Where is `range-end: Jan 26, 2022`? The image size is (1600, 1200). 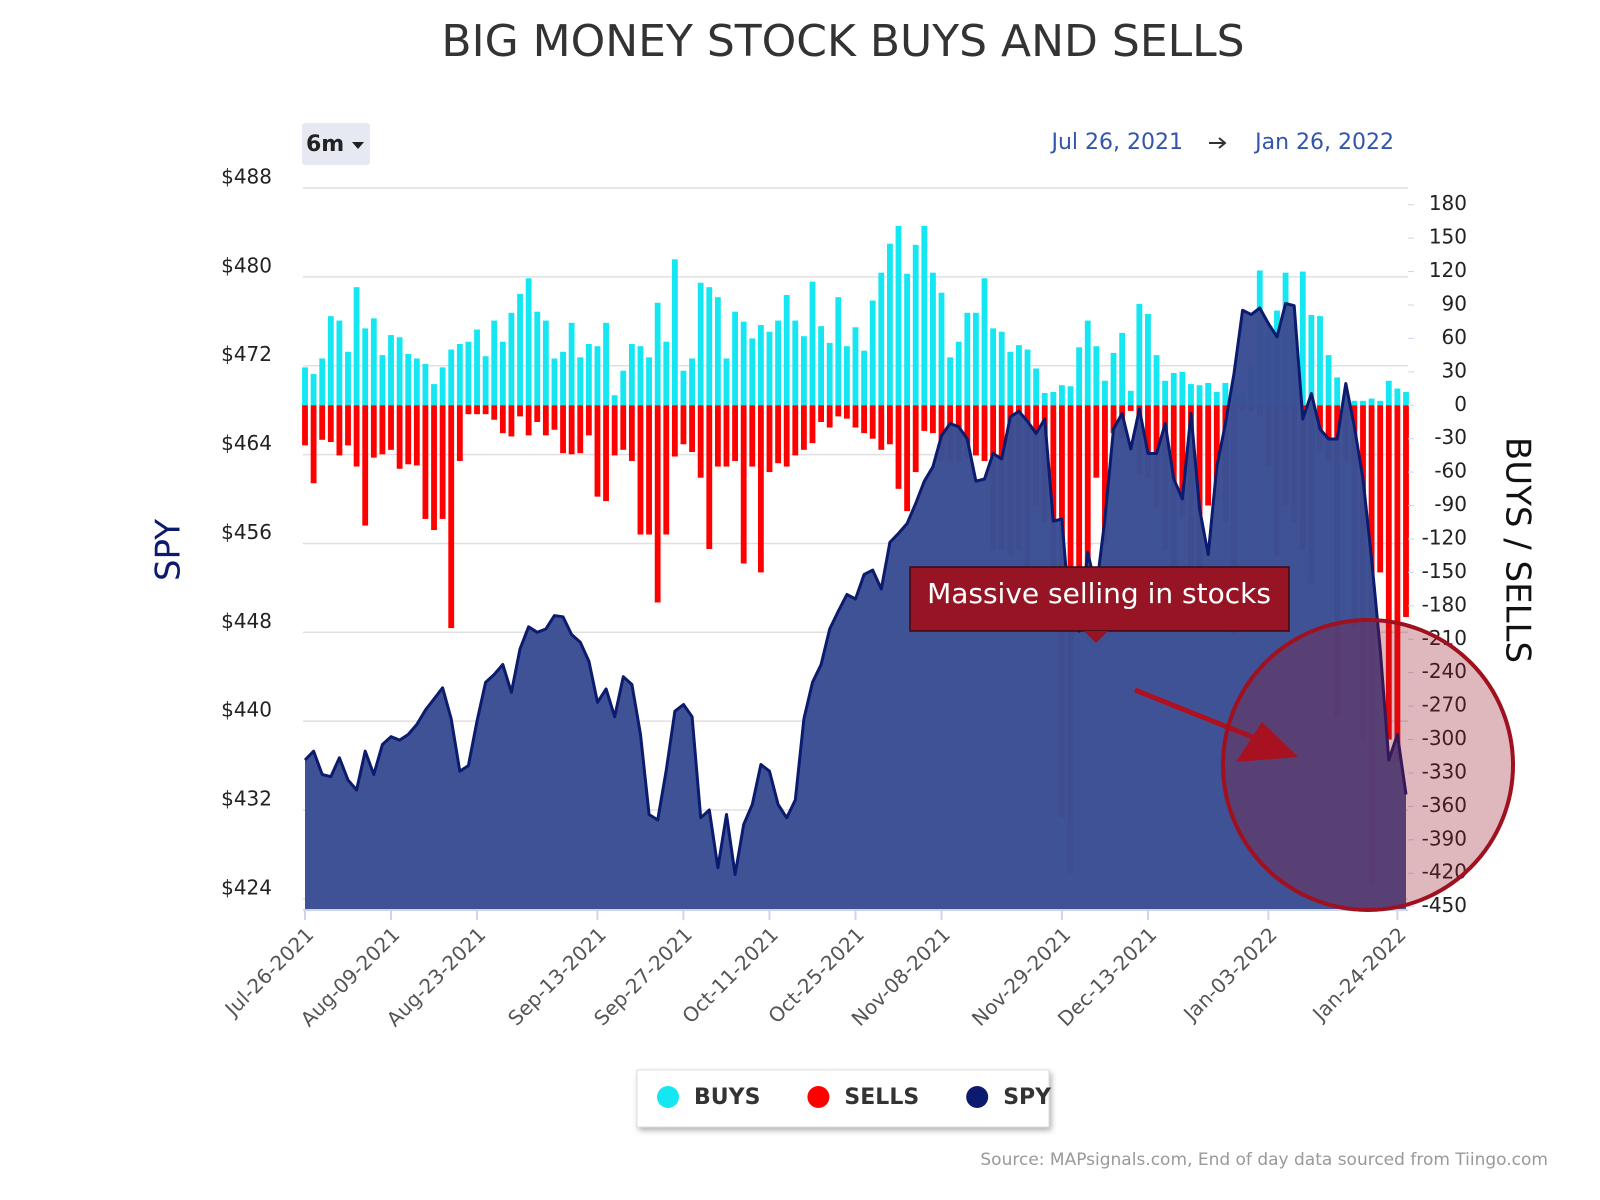
range-end: Jan 26, 2022 is located at coordinates (1323, 142).